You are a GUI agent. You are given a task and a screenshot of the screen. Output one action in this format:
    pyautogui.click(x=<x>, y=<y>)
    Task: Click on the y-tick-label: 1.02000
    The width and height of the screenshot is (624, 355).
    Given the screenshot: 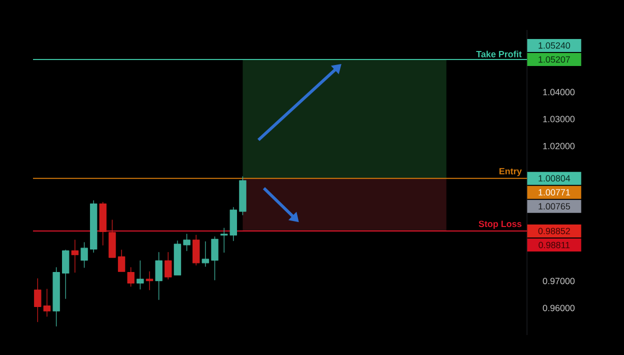 What is the action you would take?
    pyautogui.click(x=559, y=146)
    